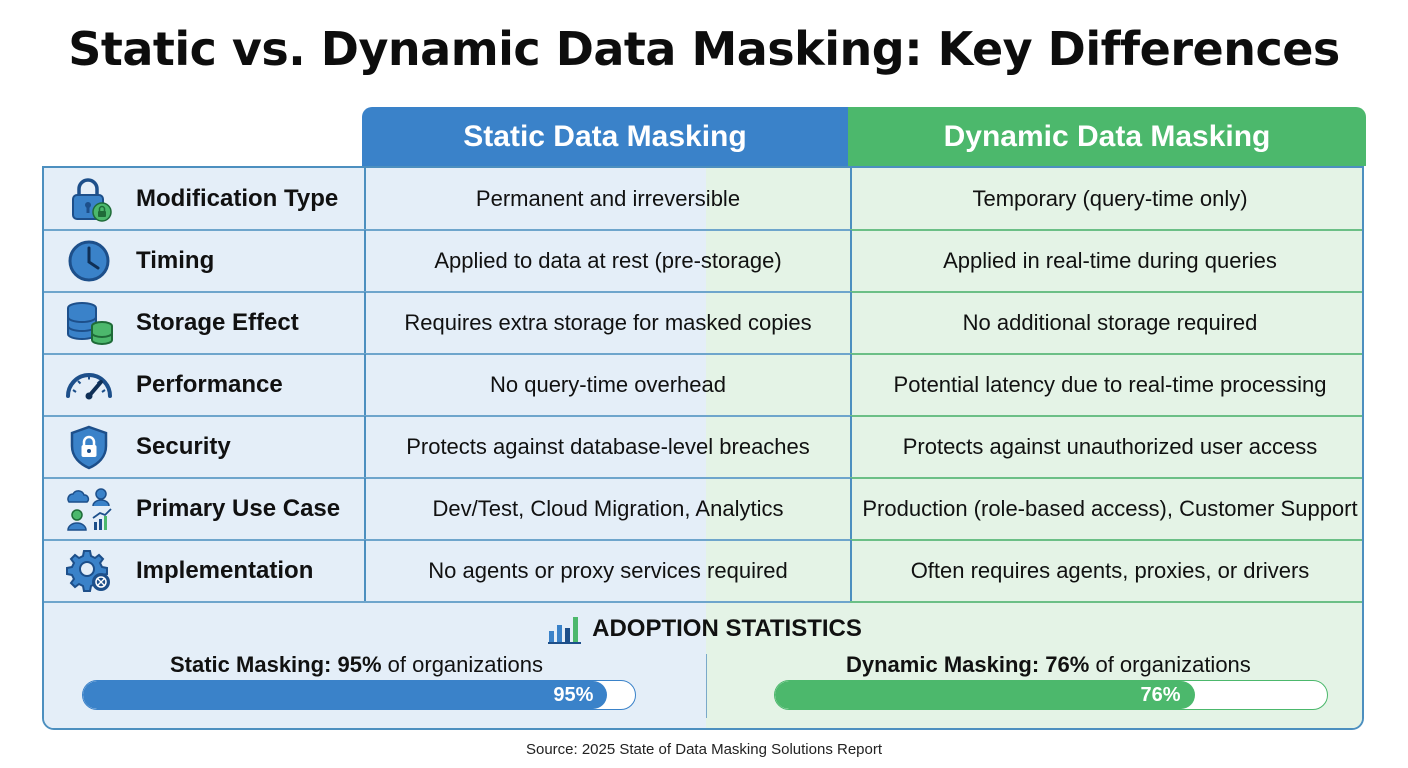 The image size is (1408, 768). I want to click on static-stat-label: Static Masking: 95% of organizations, so click(356, 665).